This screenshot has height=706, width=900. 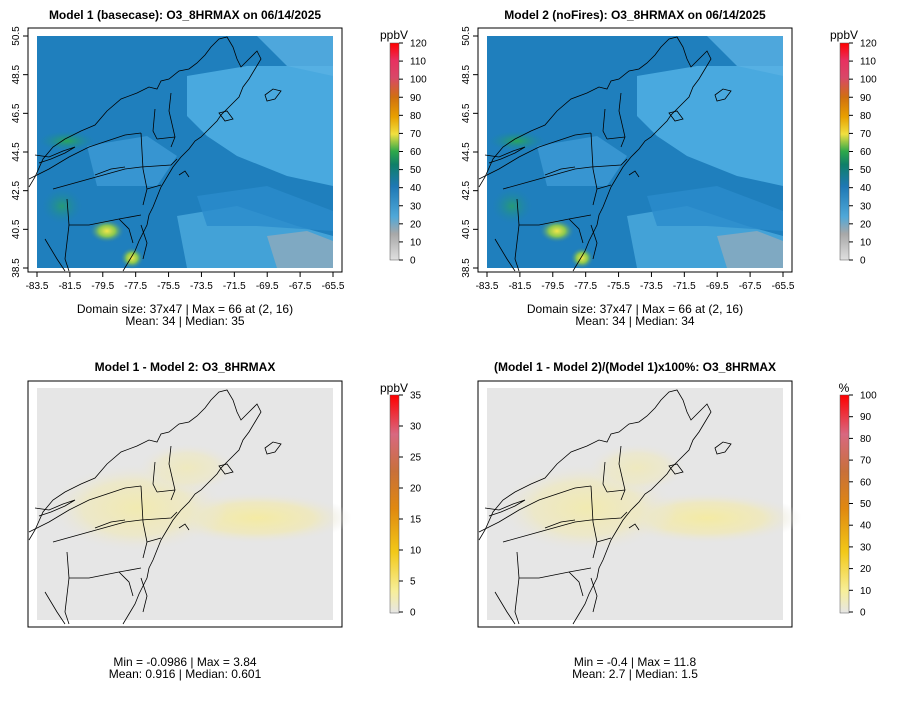 I want to click on stats-line-2: Mean: 34 | Median: 34, so click(x=635, y=321).